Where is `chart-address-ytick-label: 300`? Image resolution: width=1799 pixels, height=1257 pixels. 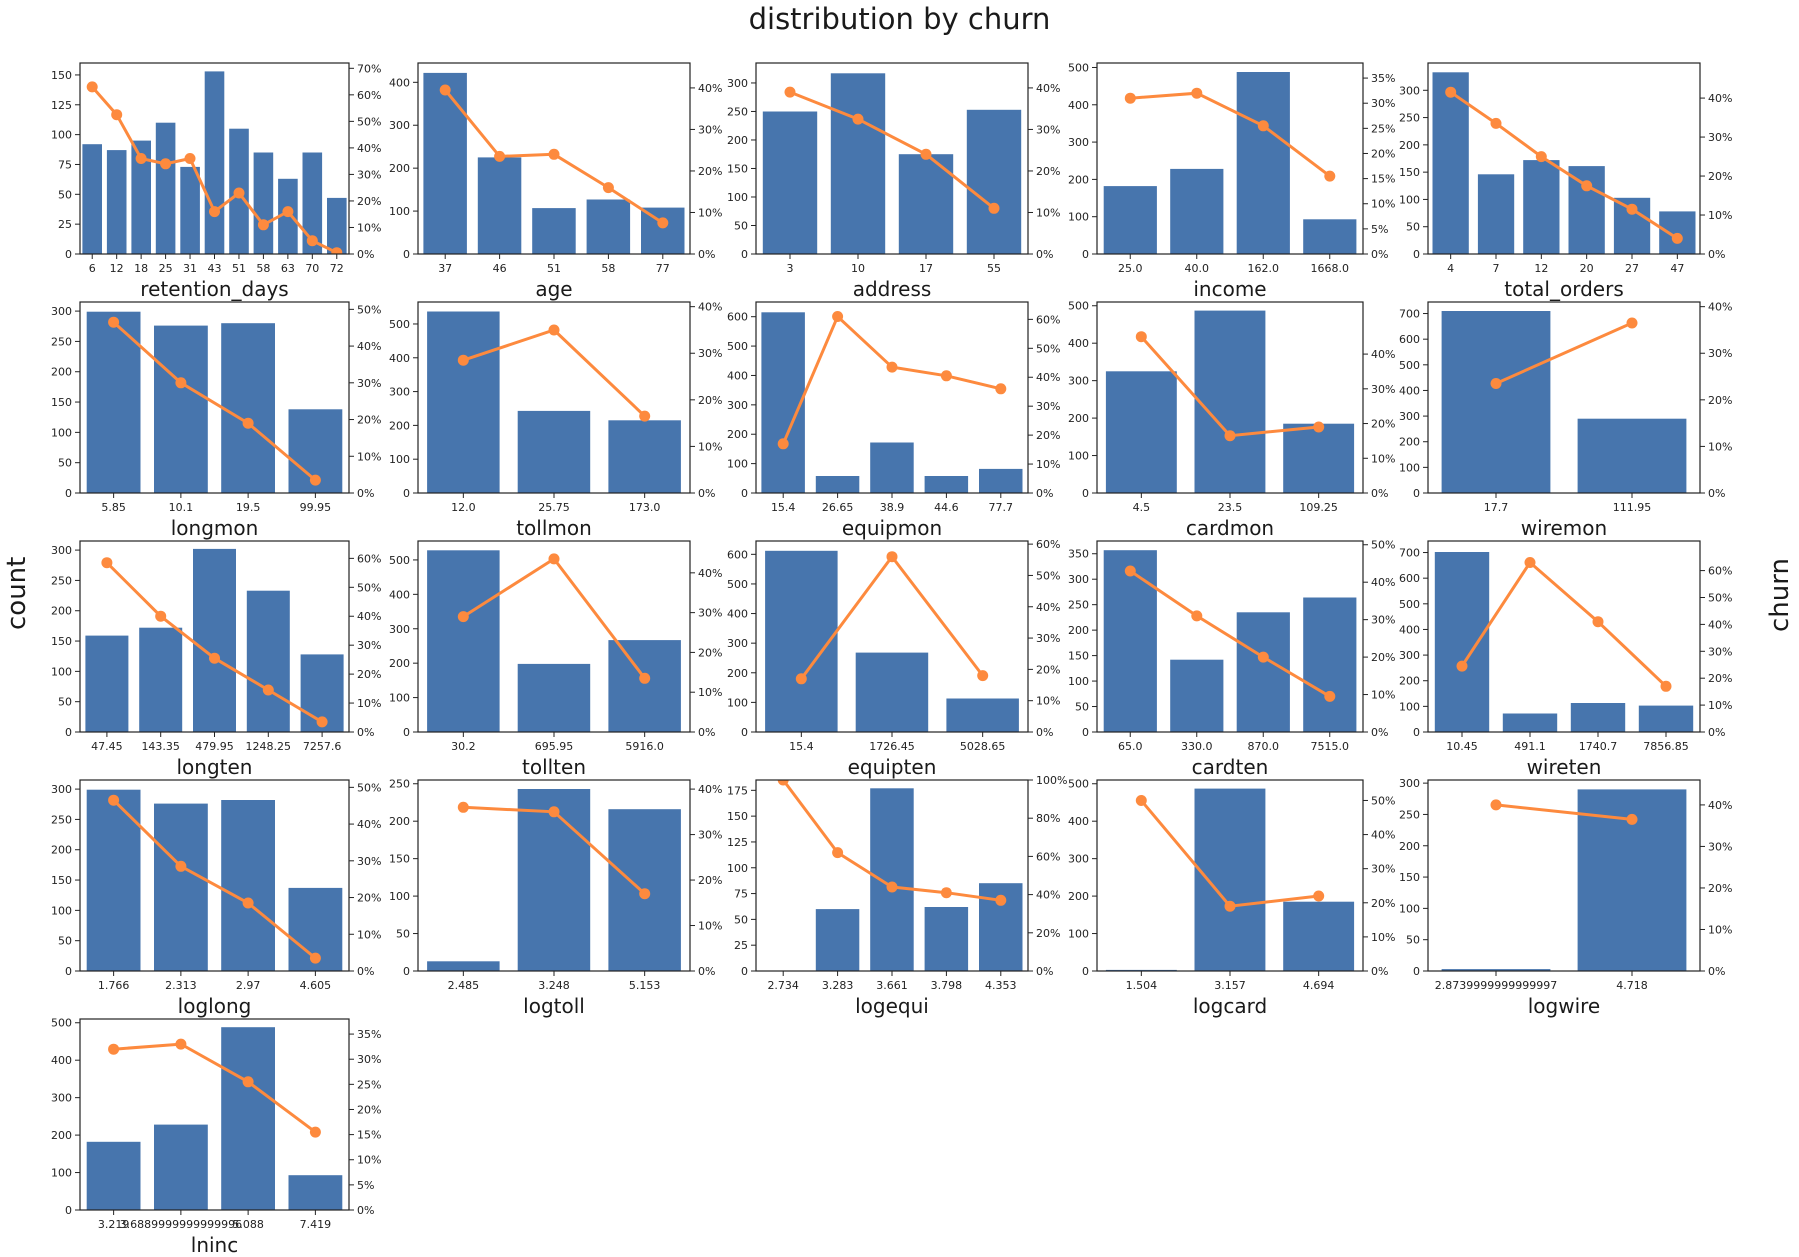
chart-address-ytick-label: 300 is located at coordinates (737, 83).